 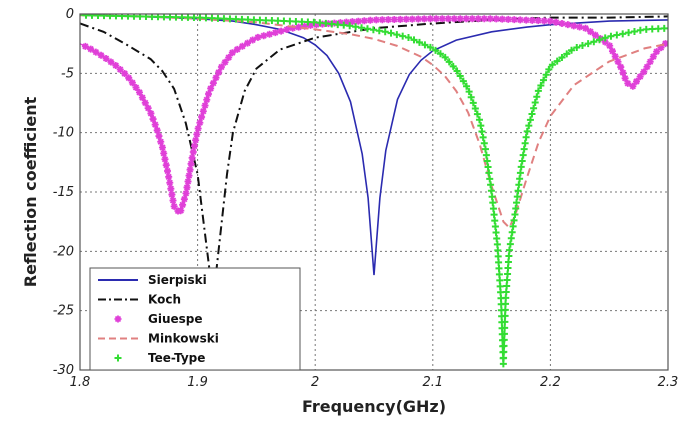 What do you see at coordinates (30, 191) in the screenshot?
I see `y-axis-label: Reflection coefficient` at bounding box center [30, 191].